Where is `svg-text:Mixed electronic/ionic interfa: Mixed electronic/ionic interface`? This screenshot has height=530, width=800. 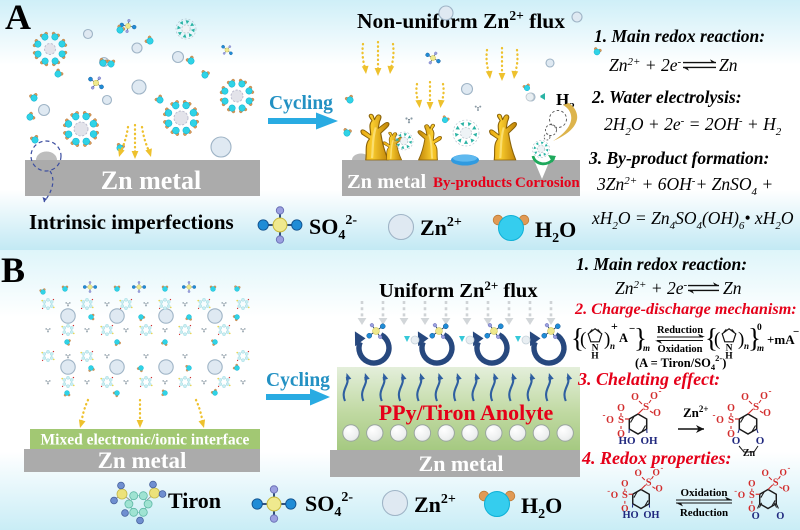
svg-text:Mixed electronic/ionic interfa: Mixed electronic/ionic interface is located at coordinates (145, 440).